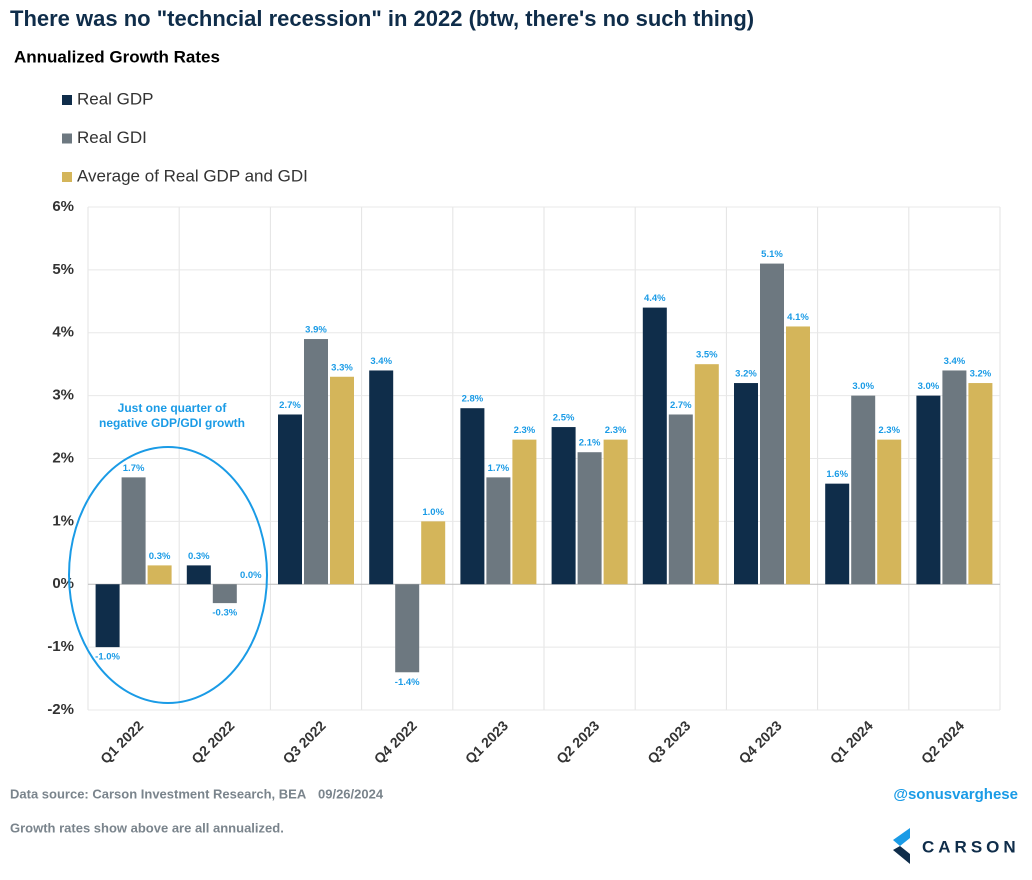  I want to click on logo-text: CARSON, so click(971, 846).